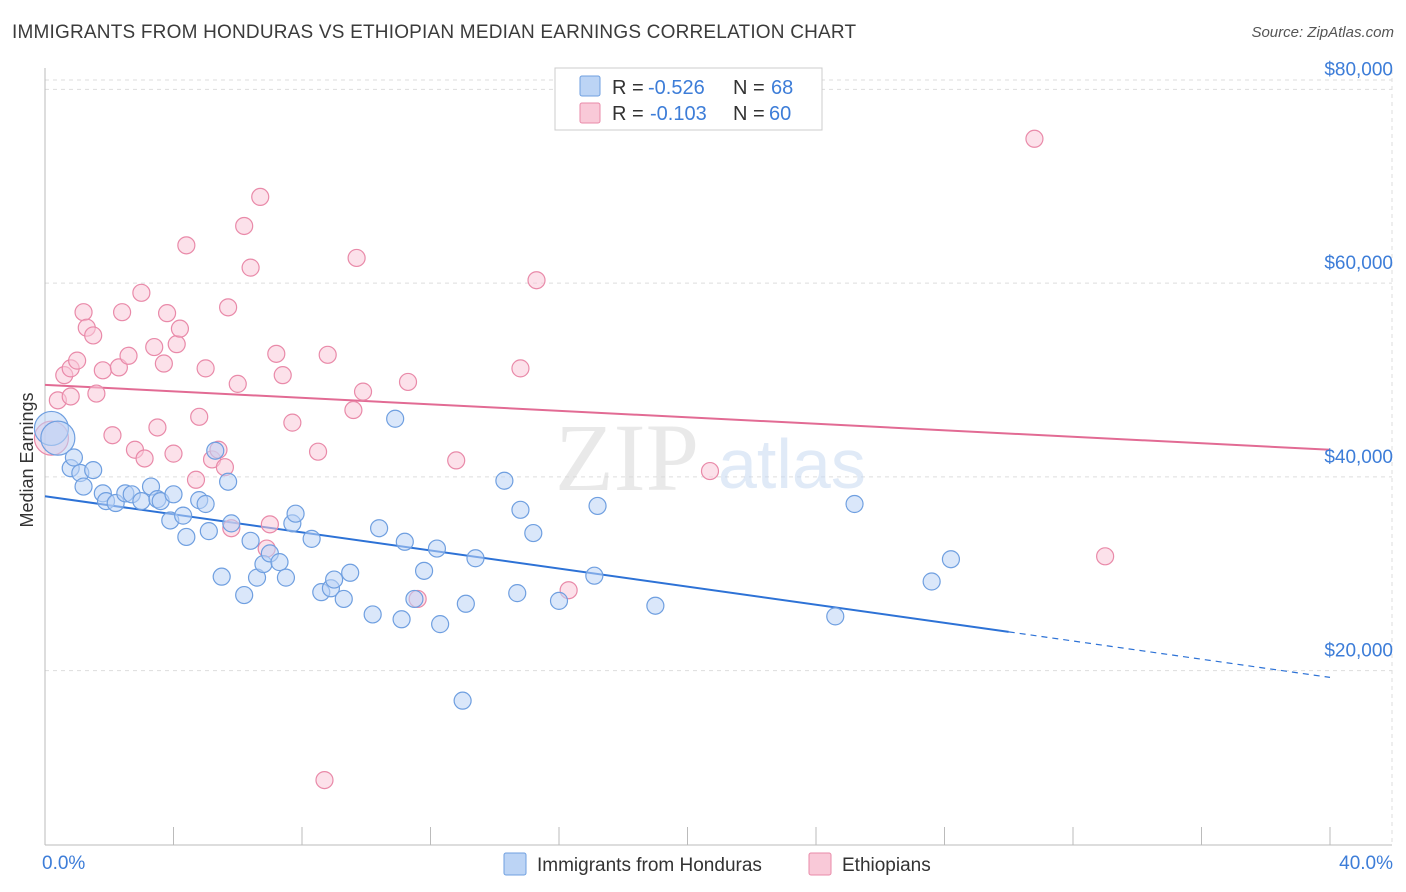 Image resolution: width=1406 pixels, height=892 pixels. What do you see at coordinates (1358, 651) in the screenshot?
I see `y-tick-label: $20,000` at bounding box center [1358, 651].